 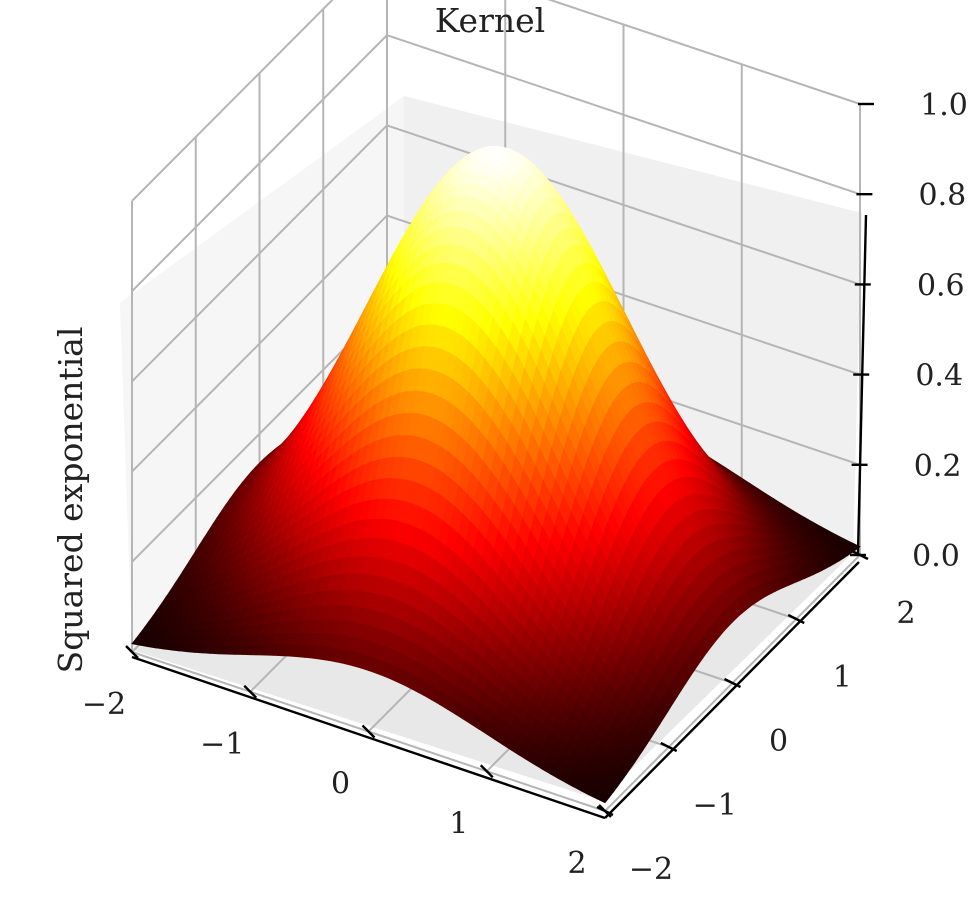 What do you see at coordinates (905, 613) in the screenshot?
I see `y-tick-label: 2` at bounding box center [905, 613].